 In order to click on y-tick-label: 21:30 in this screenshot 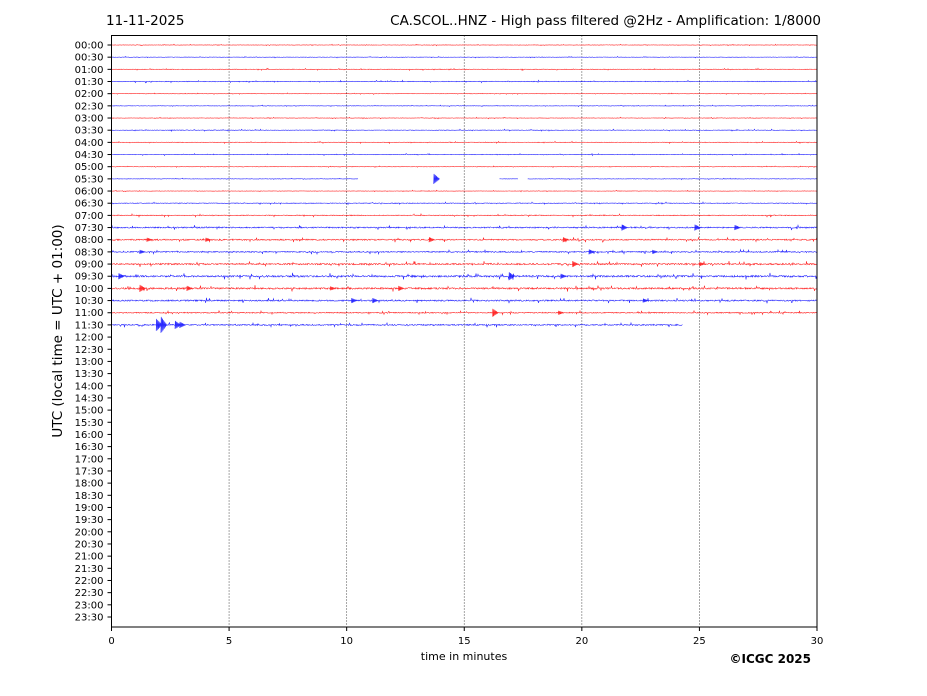, I will do `click(89, 569)`.